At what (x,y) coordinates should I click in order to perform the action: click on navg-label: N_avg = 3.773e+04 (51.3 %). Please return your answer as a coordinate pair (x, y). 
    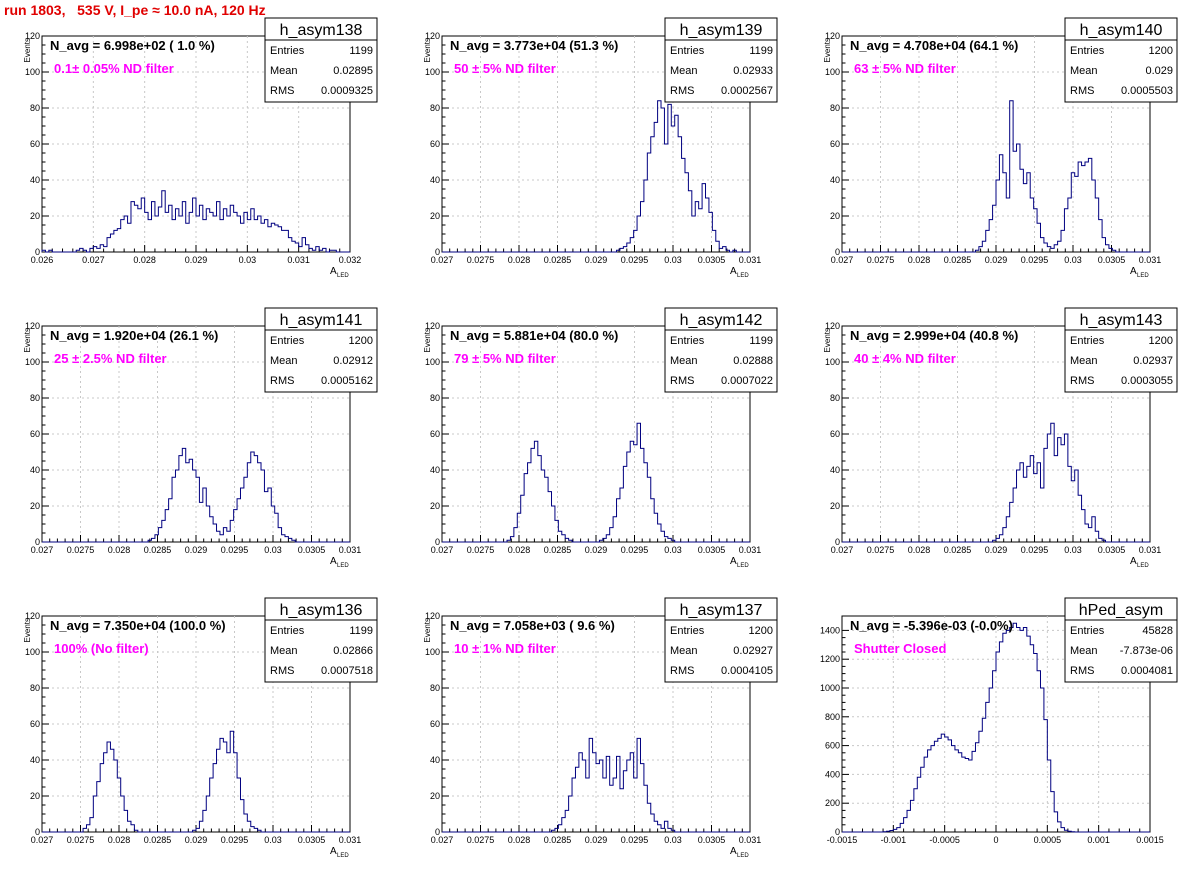
    Looking at the image, I should click on (534, 45).